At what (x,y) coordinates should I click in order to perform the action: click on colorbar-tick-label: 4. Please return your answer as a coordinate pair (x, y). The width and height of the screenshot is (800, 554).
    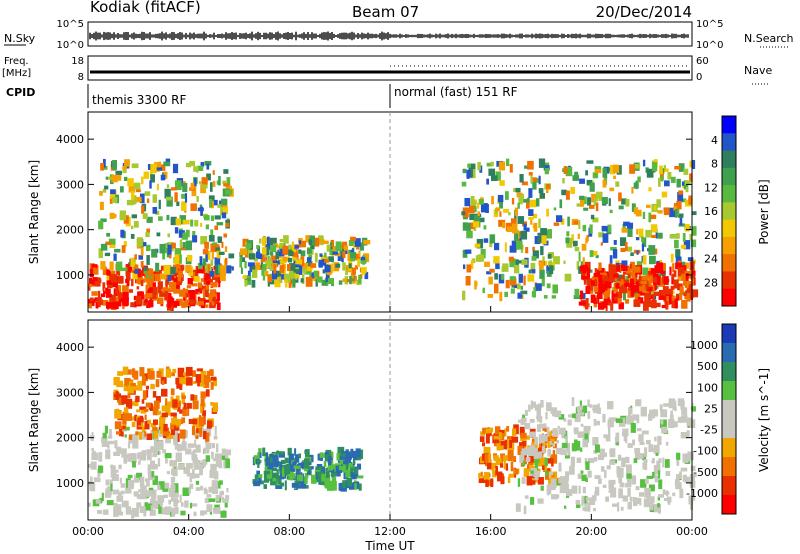
    Looking at the image, I should click on (714, 140).